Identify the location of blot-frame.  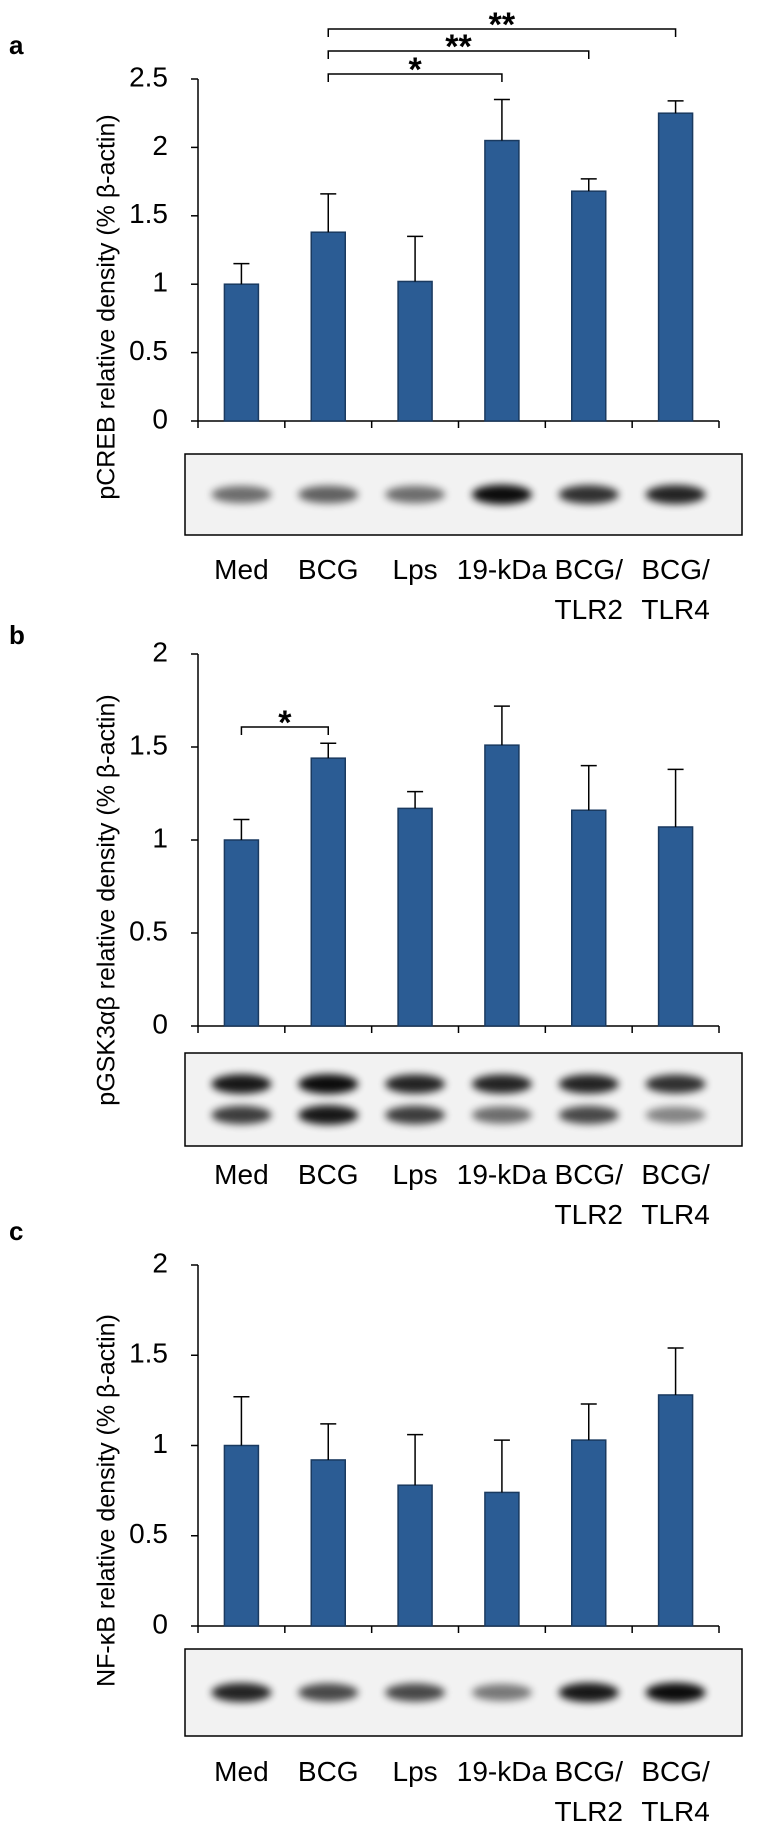
(463, 1099).